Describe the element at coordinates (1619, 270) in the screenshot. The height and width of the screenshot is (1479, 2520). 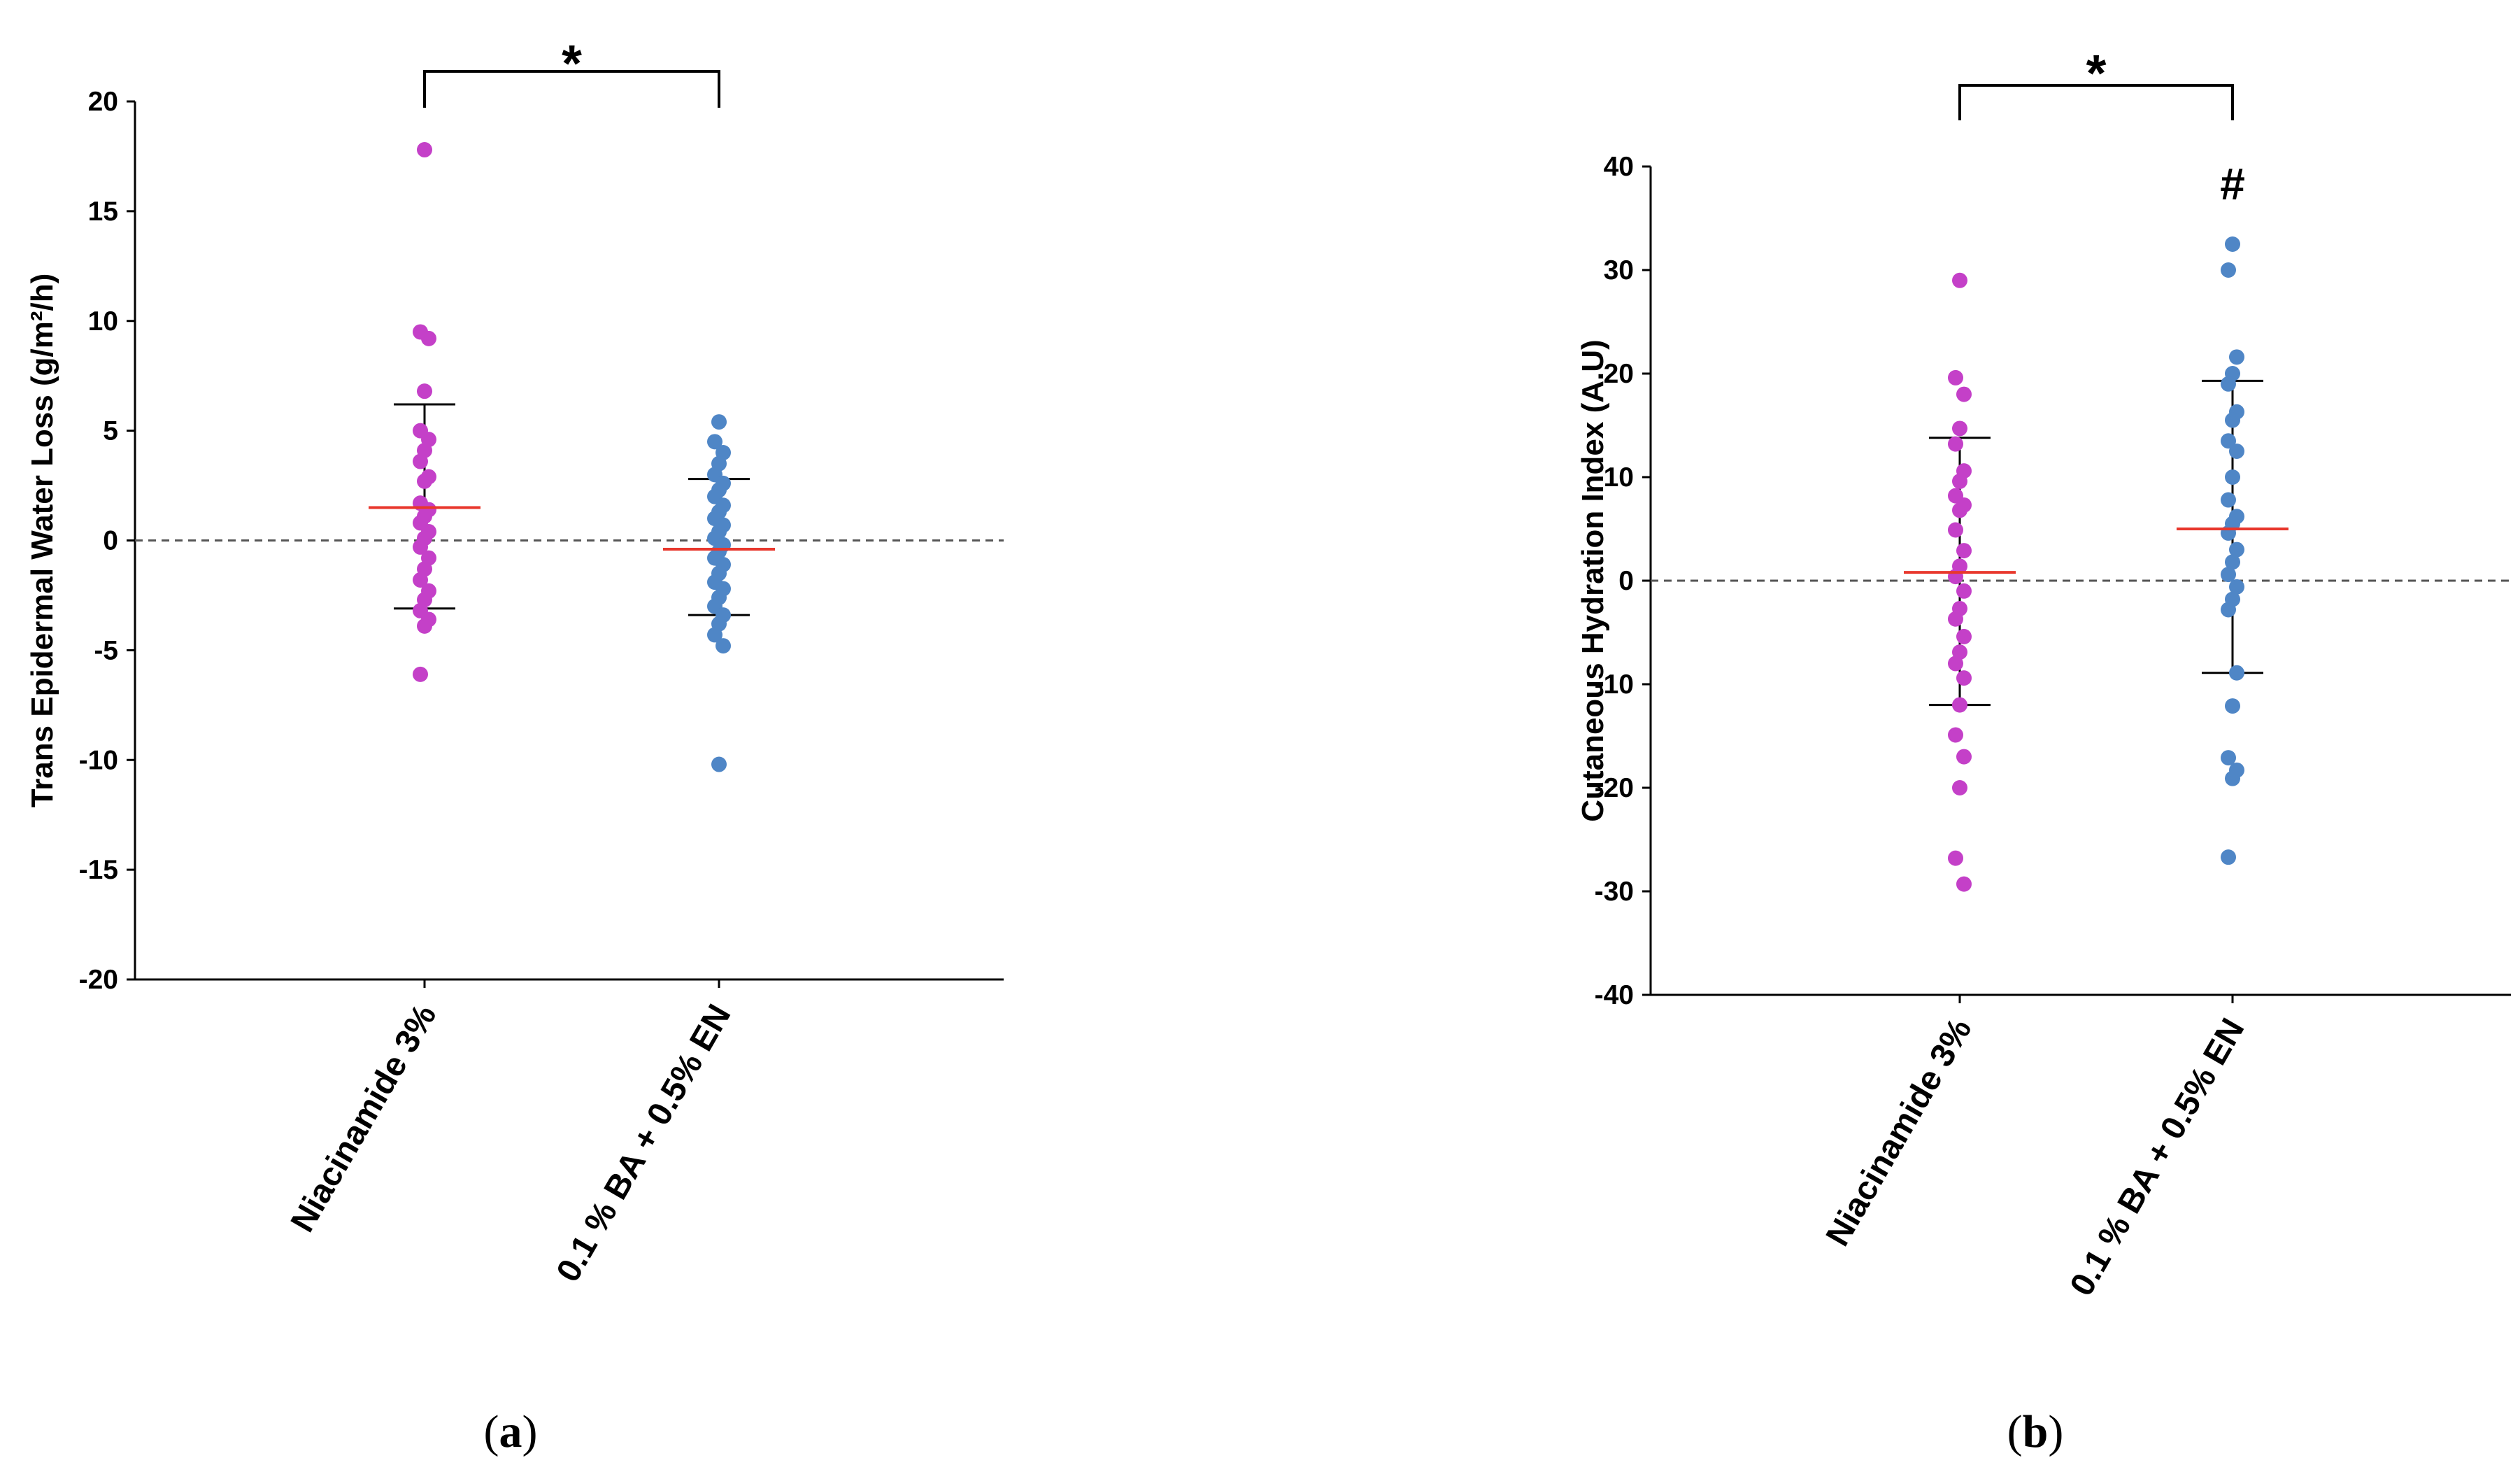
I see `y-tick-label: 30` at that location.